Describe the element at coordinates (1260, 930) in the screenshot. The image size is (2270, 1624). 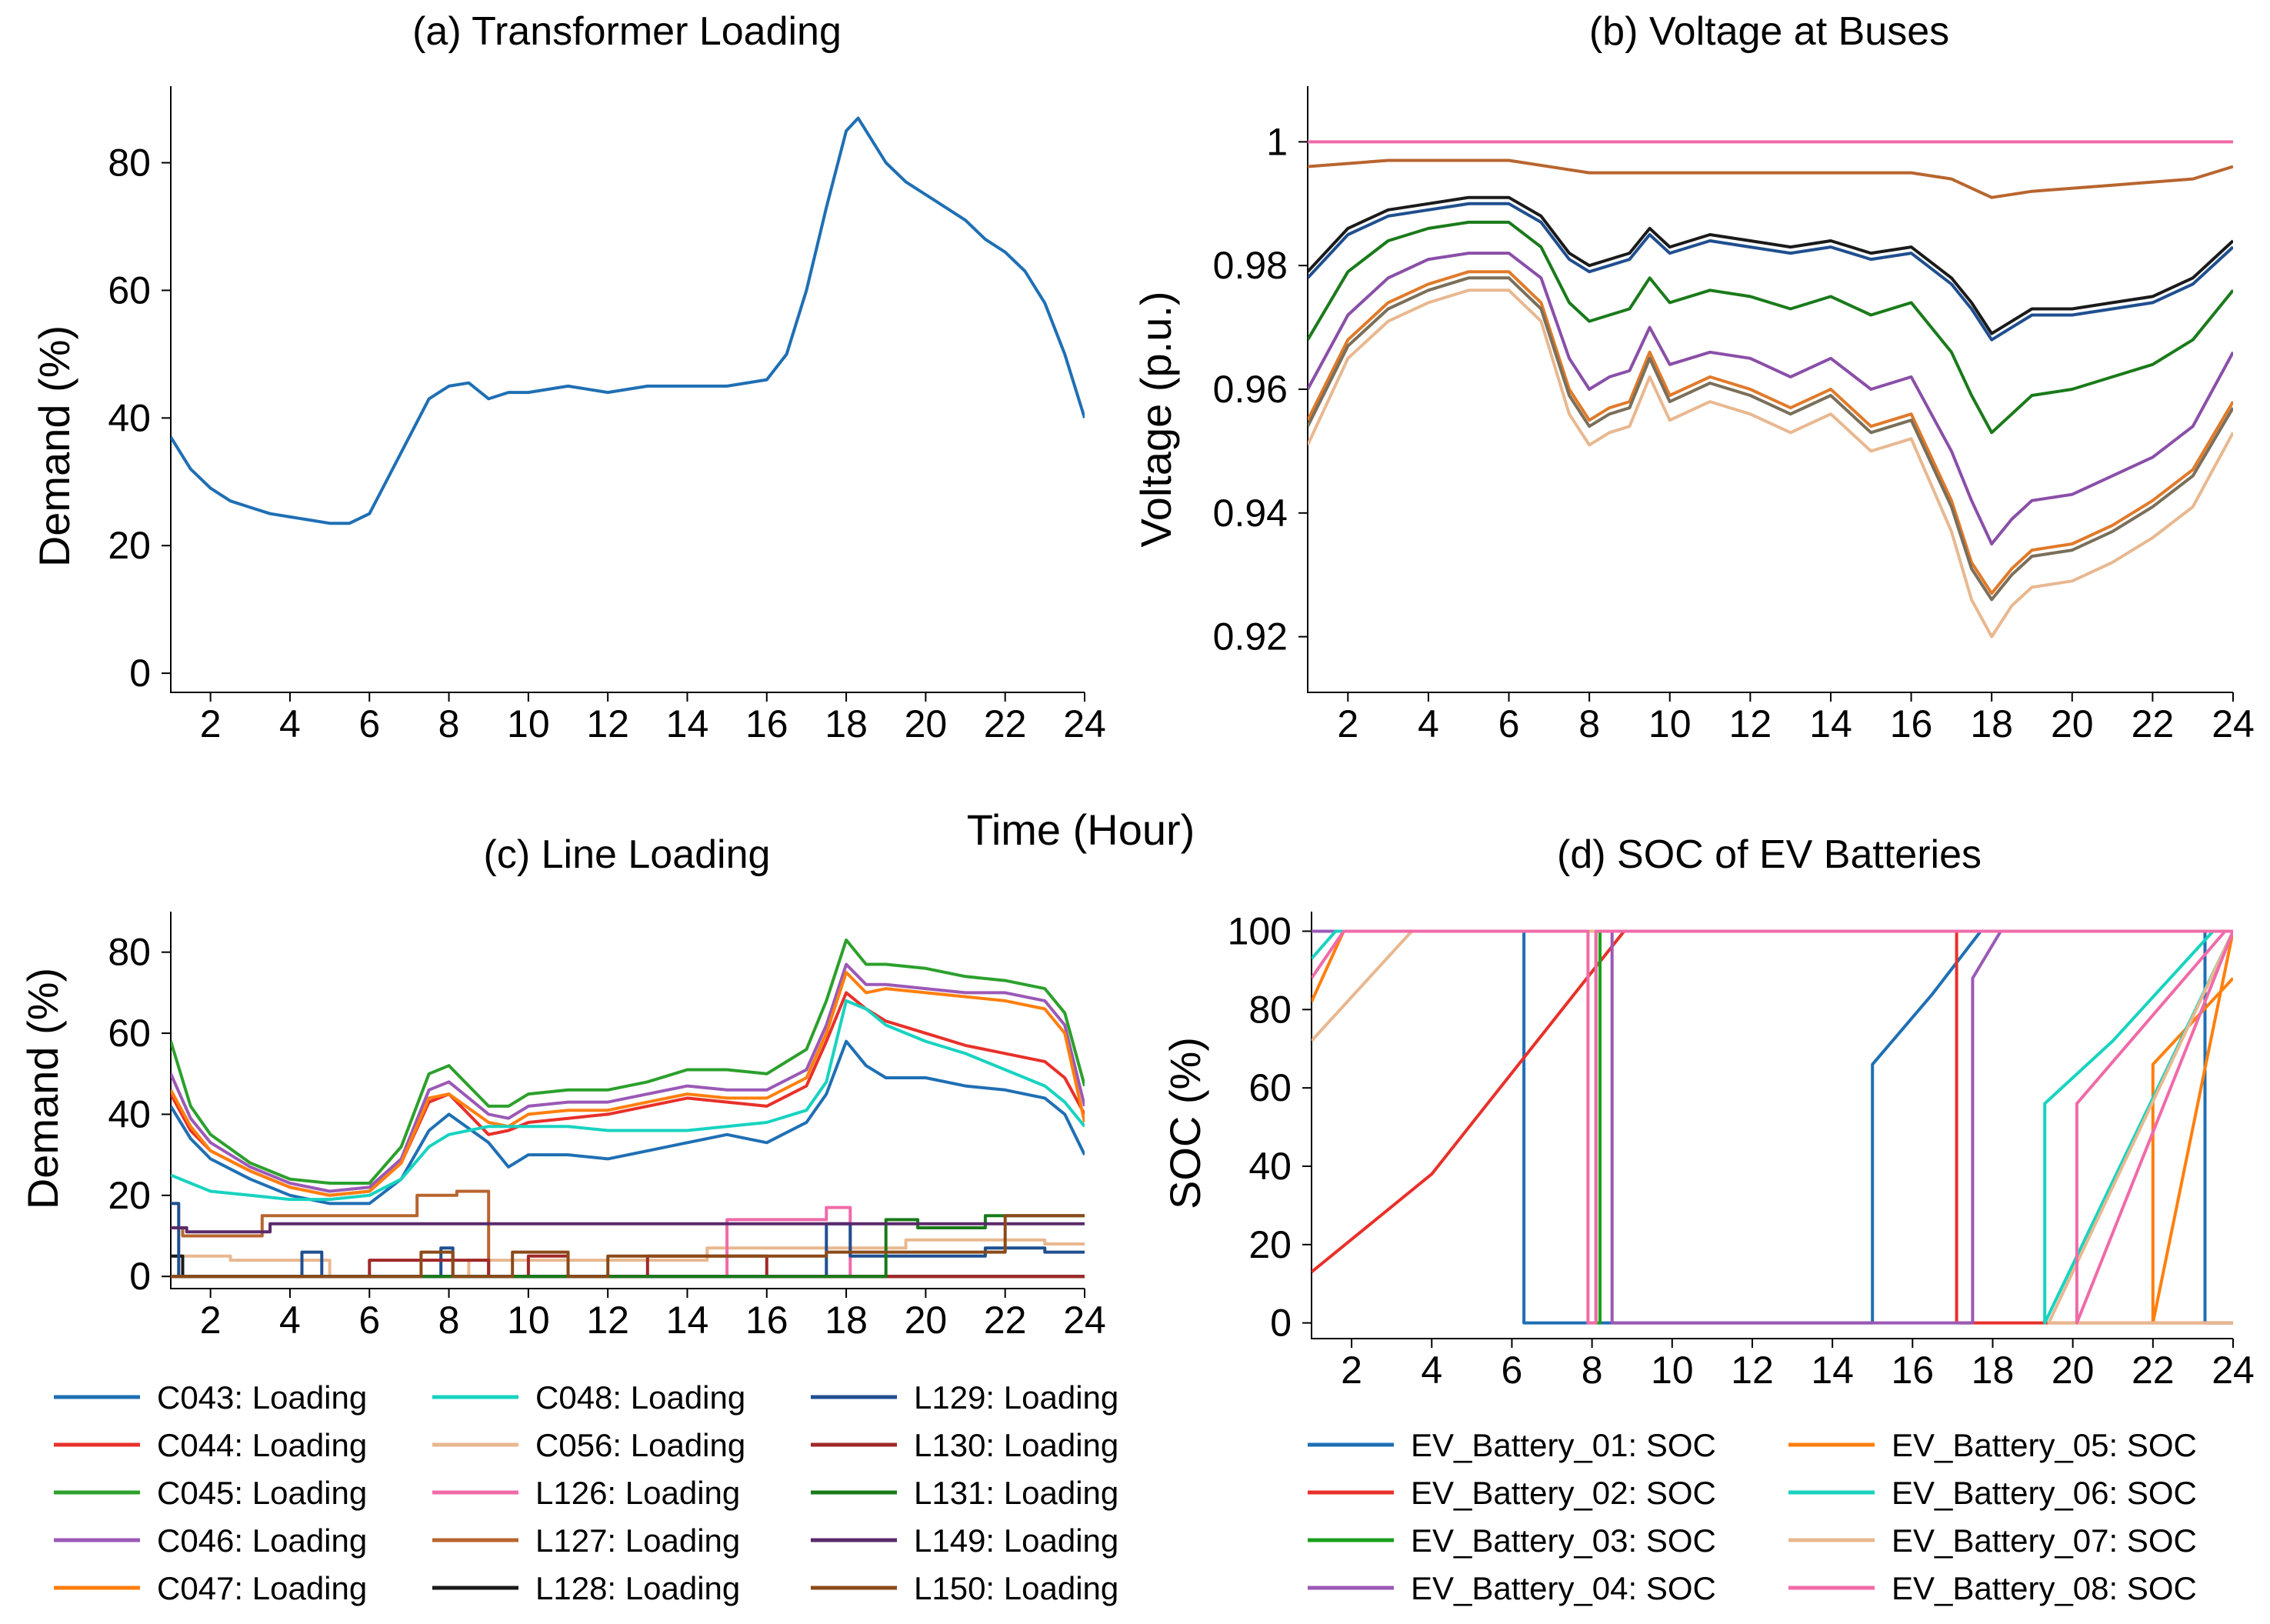
I see `y-tick-label: 100` at that location.